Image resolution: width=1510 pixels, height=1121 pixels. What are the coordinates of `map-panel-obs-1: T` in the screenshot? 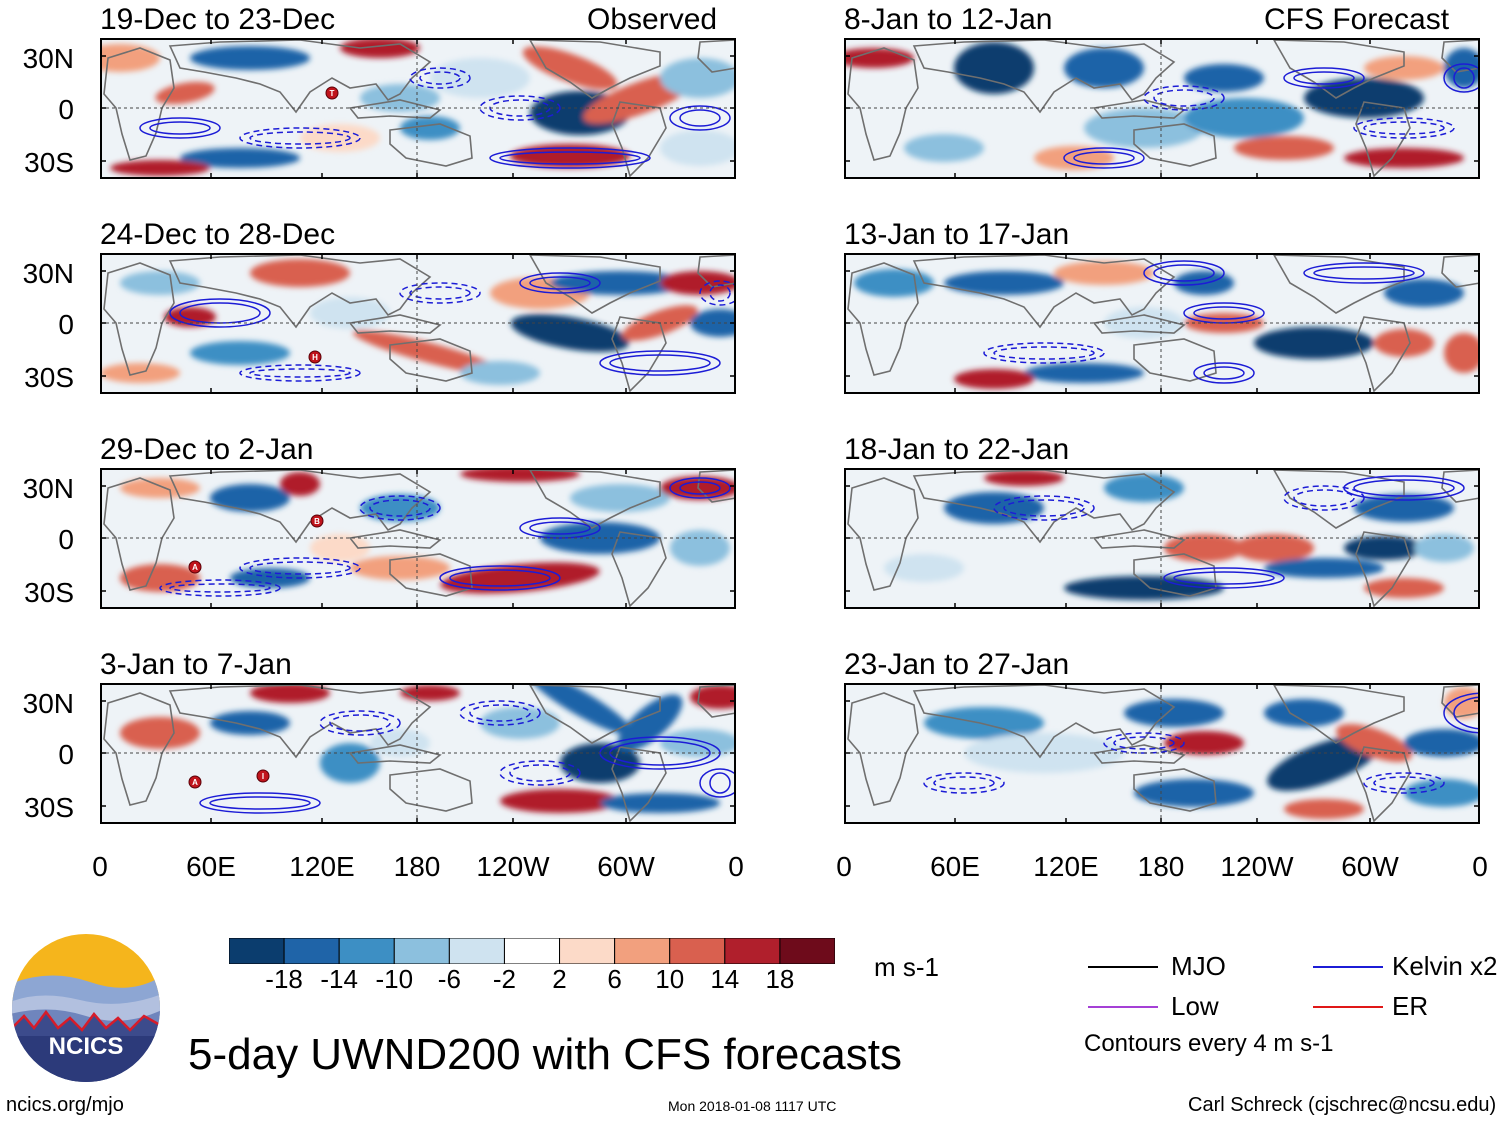 It's located at (418, 108).